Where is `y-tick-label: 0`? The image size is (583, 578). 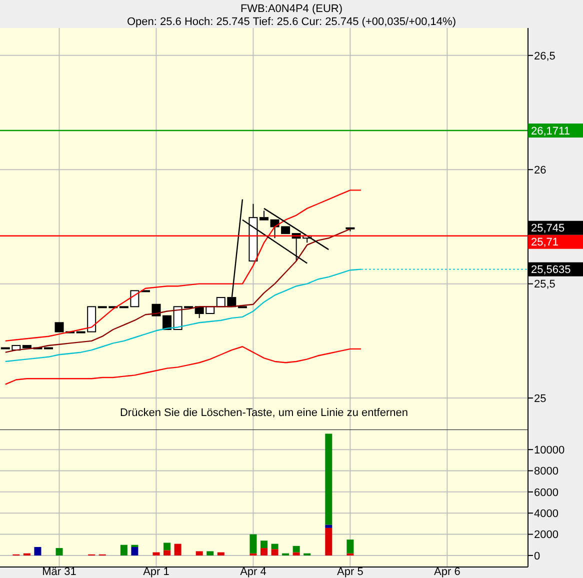
y-tick-label: 0 is located at coordinates (537, 556).